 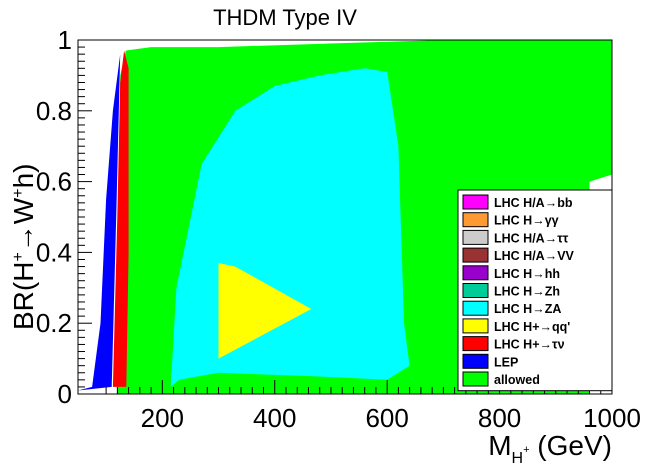 What do you see at coordinates (285, 17) in the screenshot?
I see `chart-title: THDM Type IV` at bounding box center [285, 17].